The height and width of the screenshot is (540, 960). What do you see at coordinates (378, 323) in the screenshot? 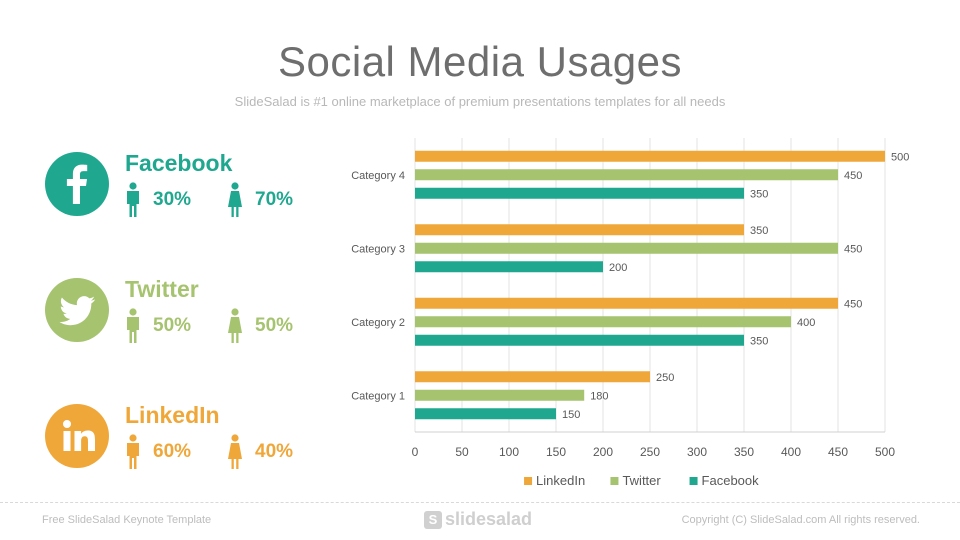
I see `category-label: Category 2` at bounding box center [378, 323].